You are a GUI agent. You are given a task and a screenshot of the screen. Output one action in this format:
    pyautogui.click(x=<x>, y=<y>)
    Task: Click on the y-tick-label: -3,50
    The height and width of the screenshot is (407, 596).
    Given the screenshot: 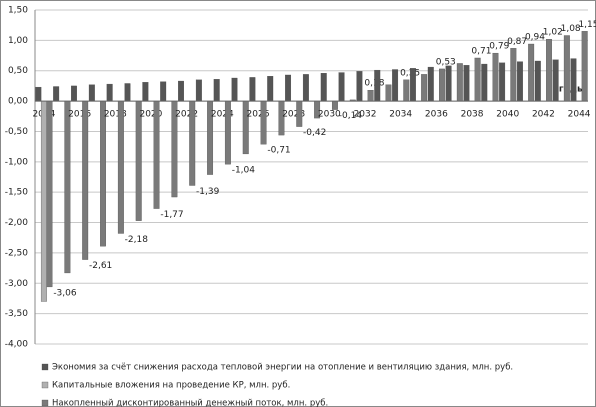 What is the action you would take?
    pyautogui.click(x=17, y=314)
    